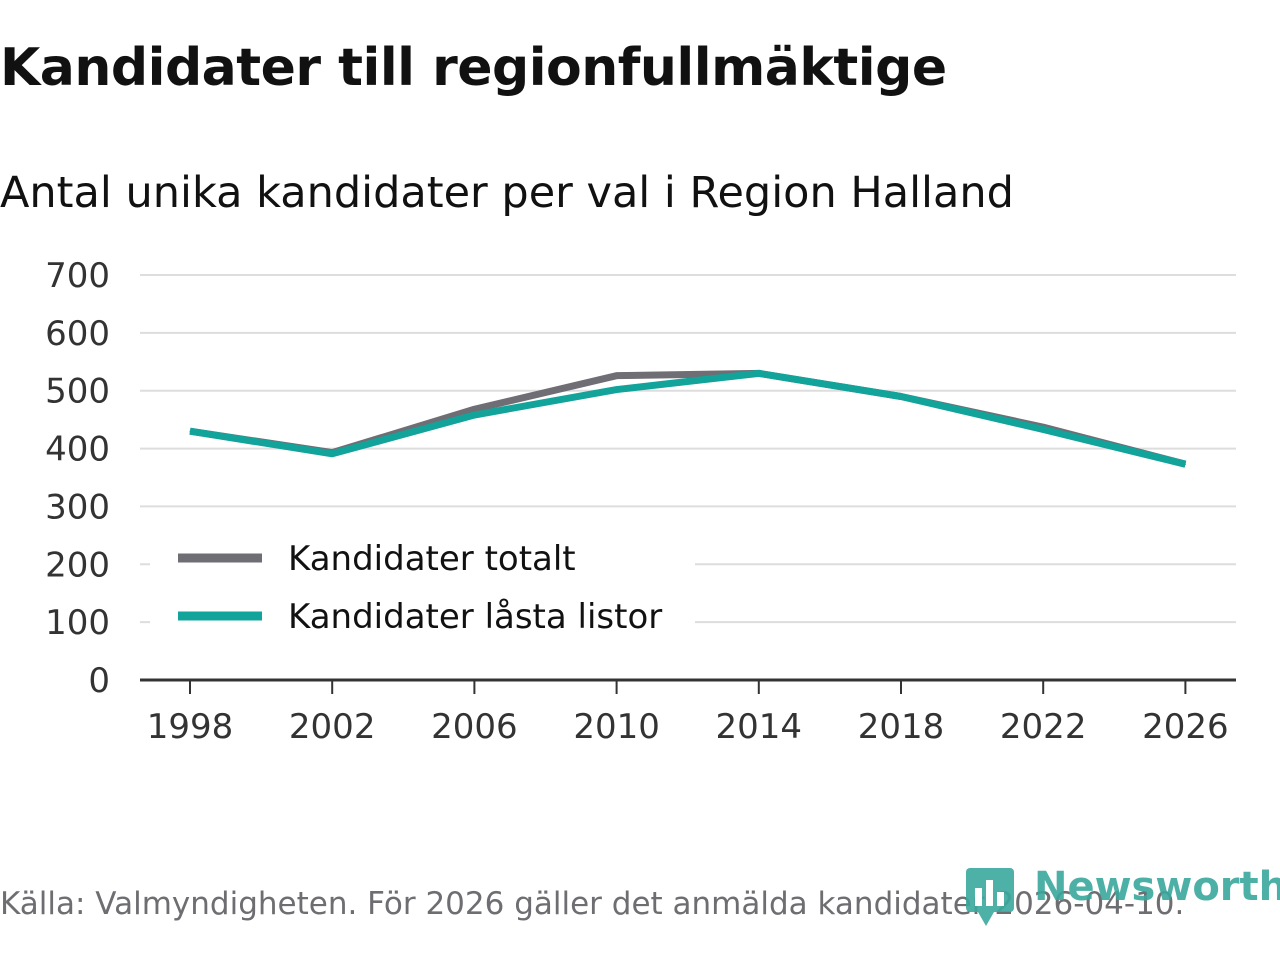 The image size is (1280, 960). Describe the element at coordinates (77, 565) in the screenshot. I see `y-tick-label: 200` at that location.